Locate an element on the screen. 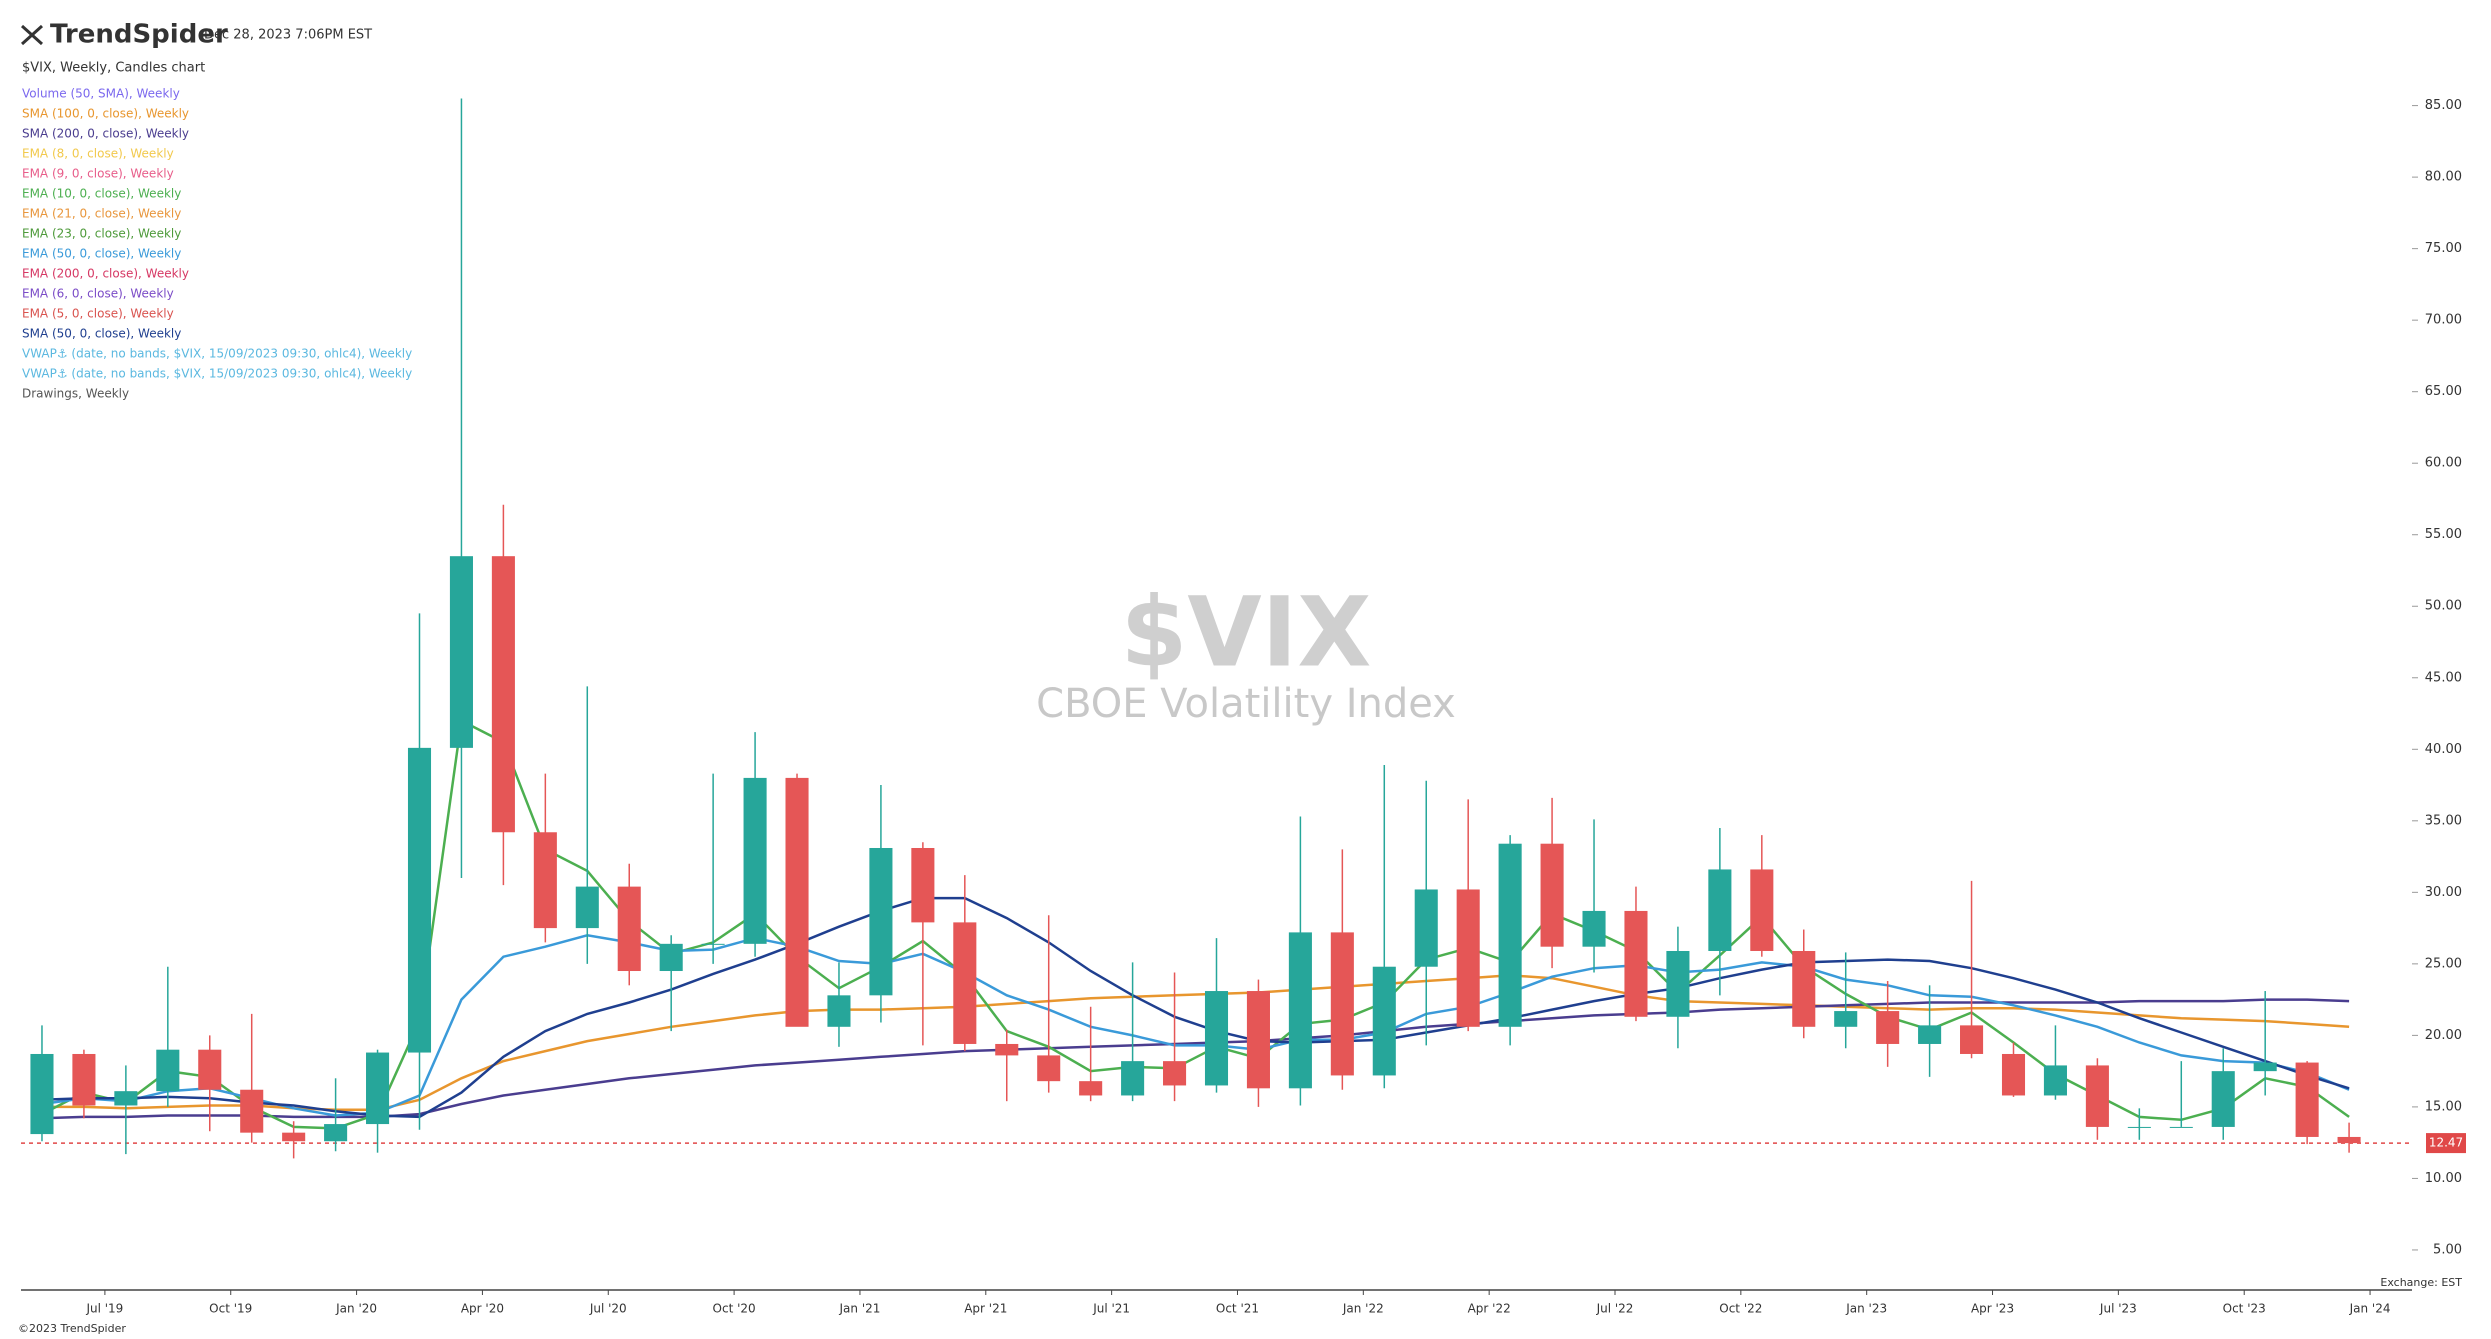  x-tick-label: Jan '21 is located at coordinates (860, 1309).